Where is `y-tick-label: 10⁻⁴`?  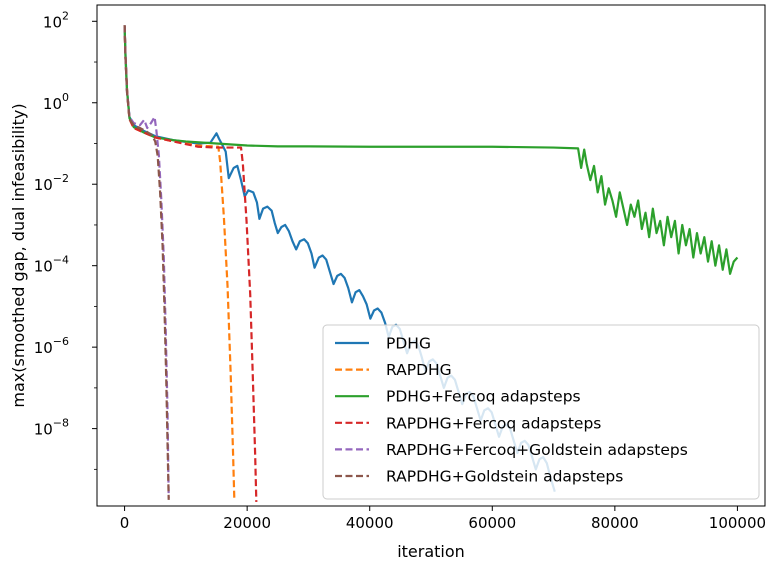 y-tick-label: 10⁻⁴ is located at coordinates (51, 265).